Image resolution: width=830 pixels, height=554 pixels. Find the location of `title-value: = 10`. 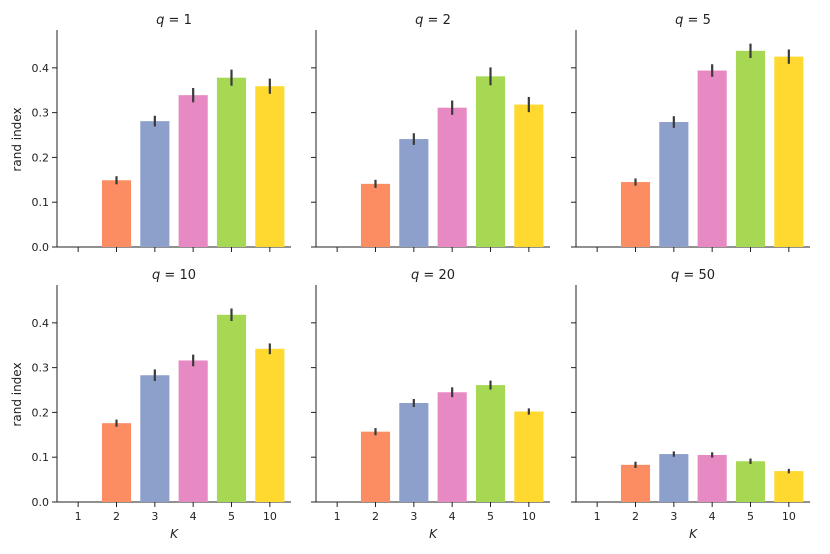

title-value: = 10 is located at coordinates (178, 275).